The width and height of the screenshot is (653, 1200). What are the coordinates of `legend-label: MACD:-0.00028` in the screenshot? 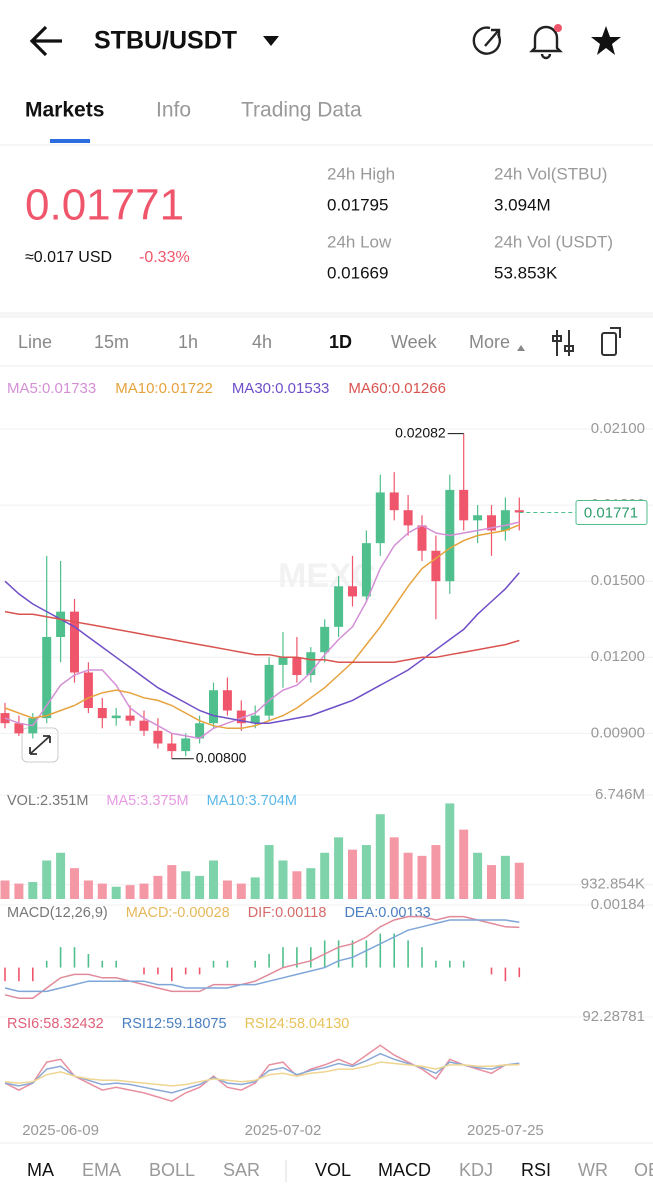 It's located at (178, 913).